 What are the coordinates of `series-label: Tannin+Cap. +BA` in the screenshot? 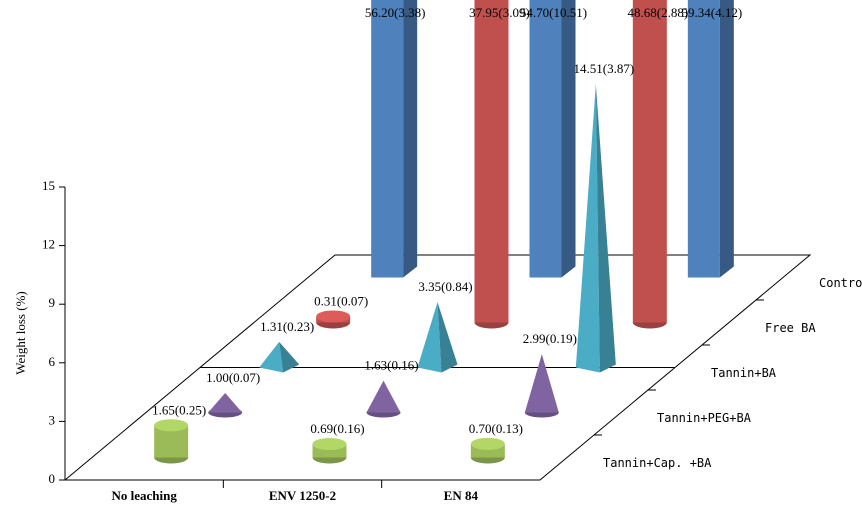 It's located at (657, 463).